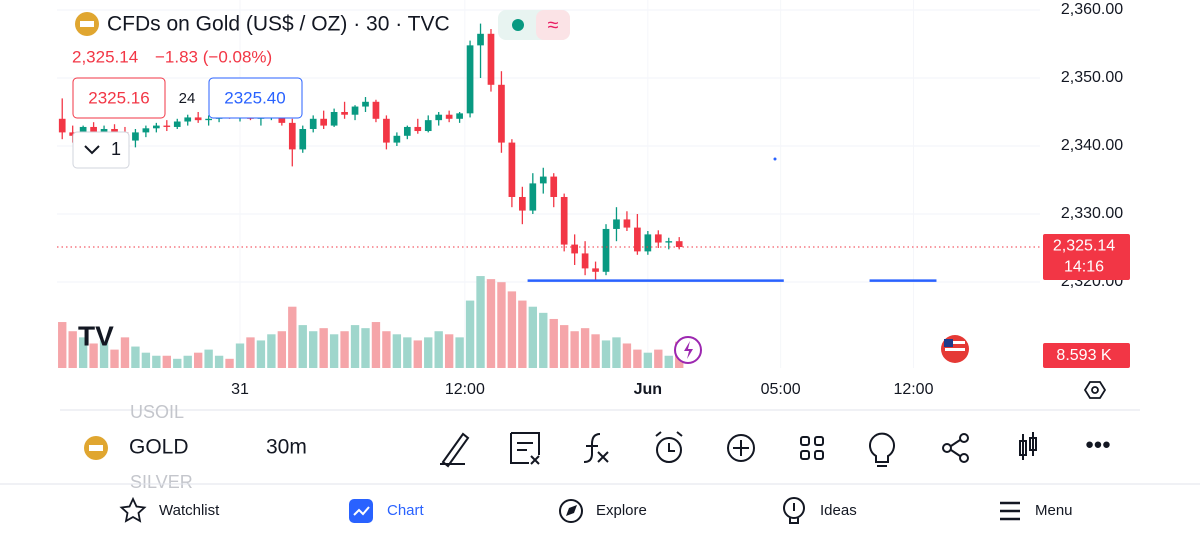 This screenshot has width=1200, height=542. What do you see at coordinates (1092, 213) in the screenshot?
I see `y-tick-label: 2,330.00` at bounding box center [1092, 213].